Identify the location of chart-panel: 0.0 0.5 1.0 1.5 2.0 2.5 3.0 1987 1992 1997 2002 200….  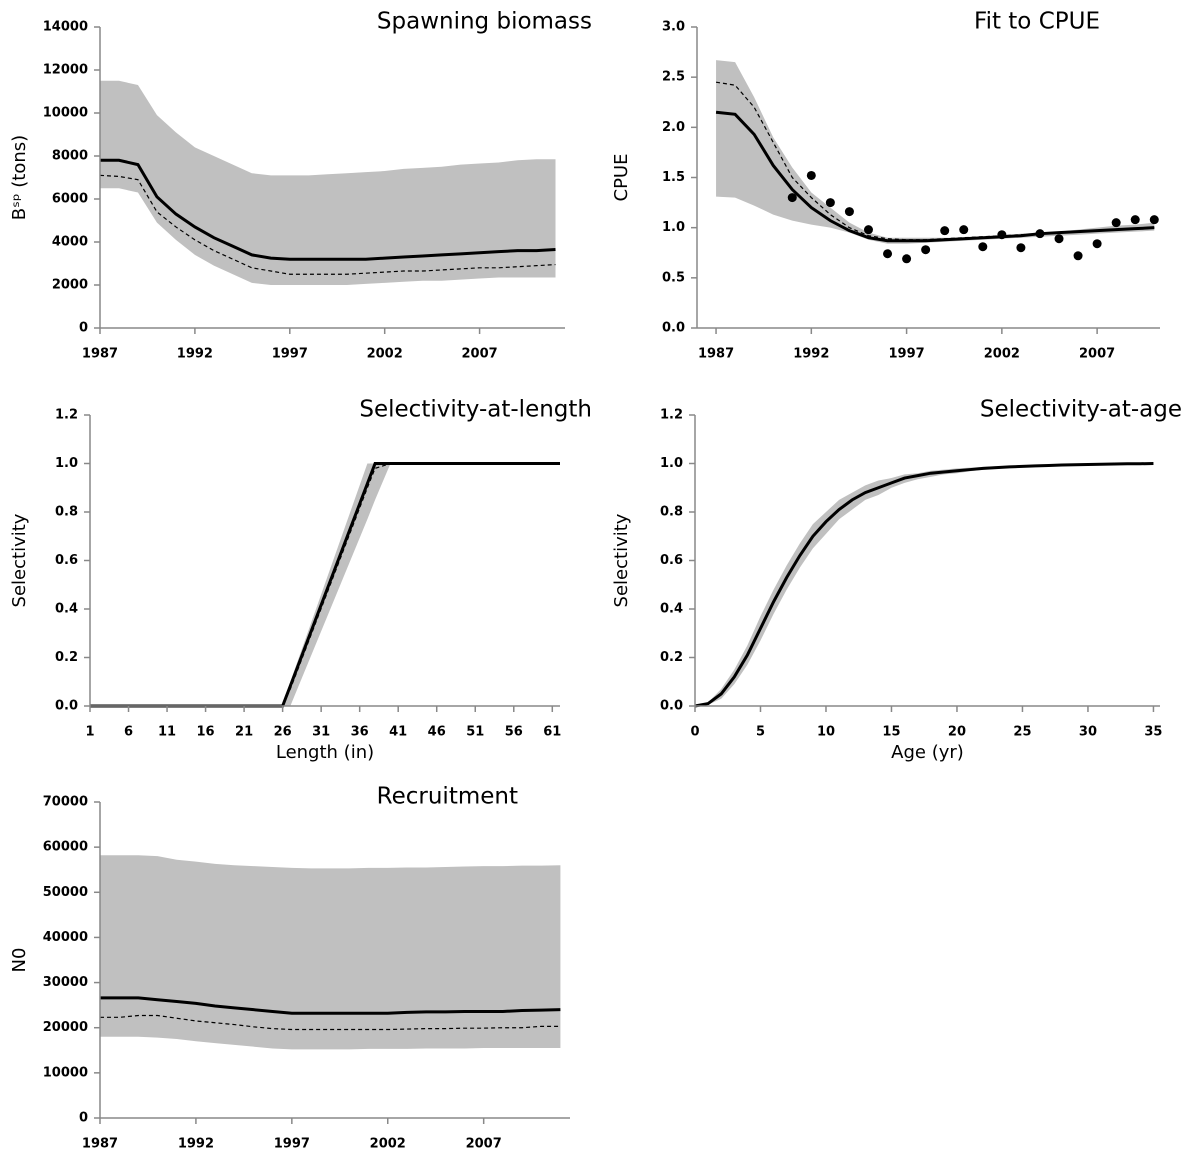
(885, 185).